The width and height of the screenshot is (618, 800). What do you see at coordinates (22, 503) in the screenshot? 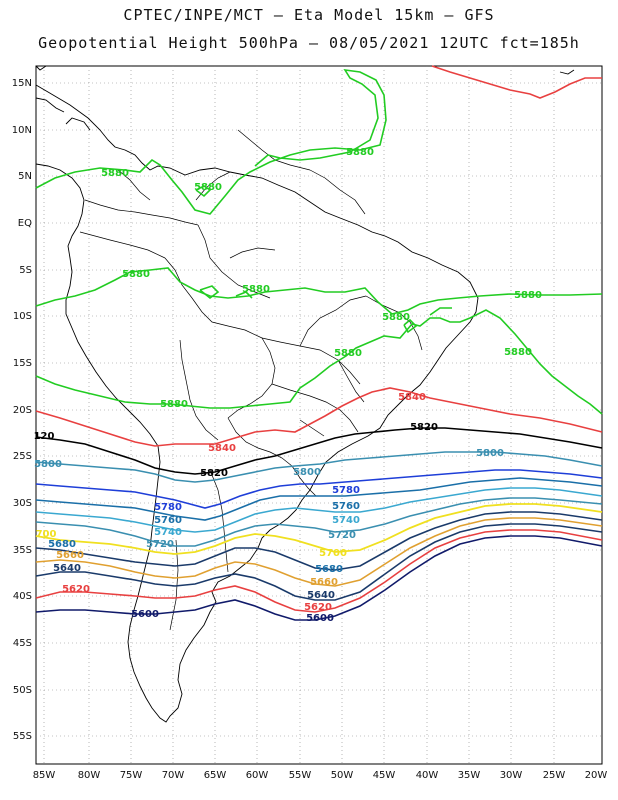
I see `lat-label: 30S` at bounding box center [22, 503].